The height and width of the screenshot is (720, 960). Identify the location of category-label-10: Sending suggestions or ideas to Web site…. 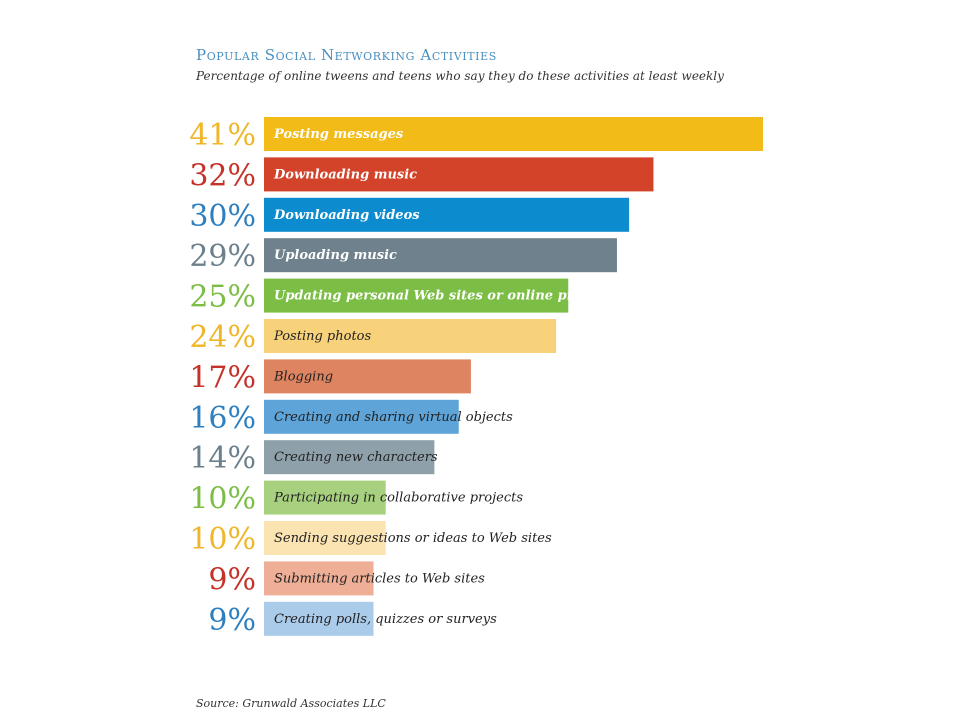
(413, 538).